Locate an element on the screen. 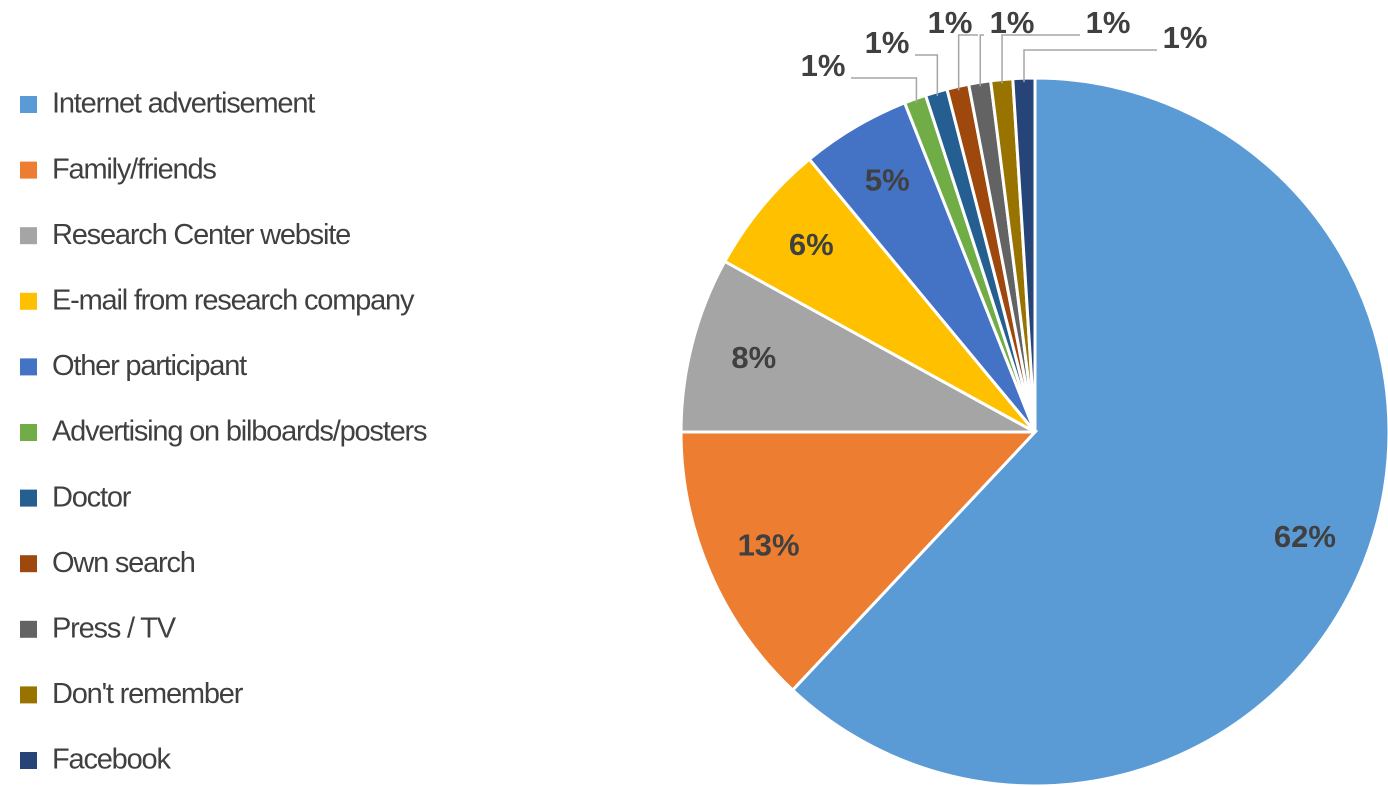  legend-label: E-mail from research company is located at coordinates (233, 300).